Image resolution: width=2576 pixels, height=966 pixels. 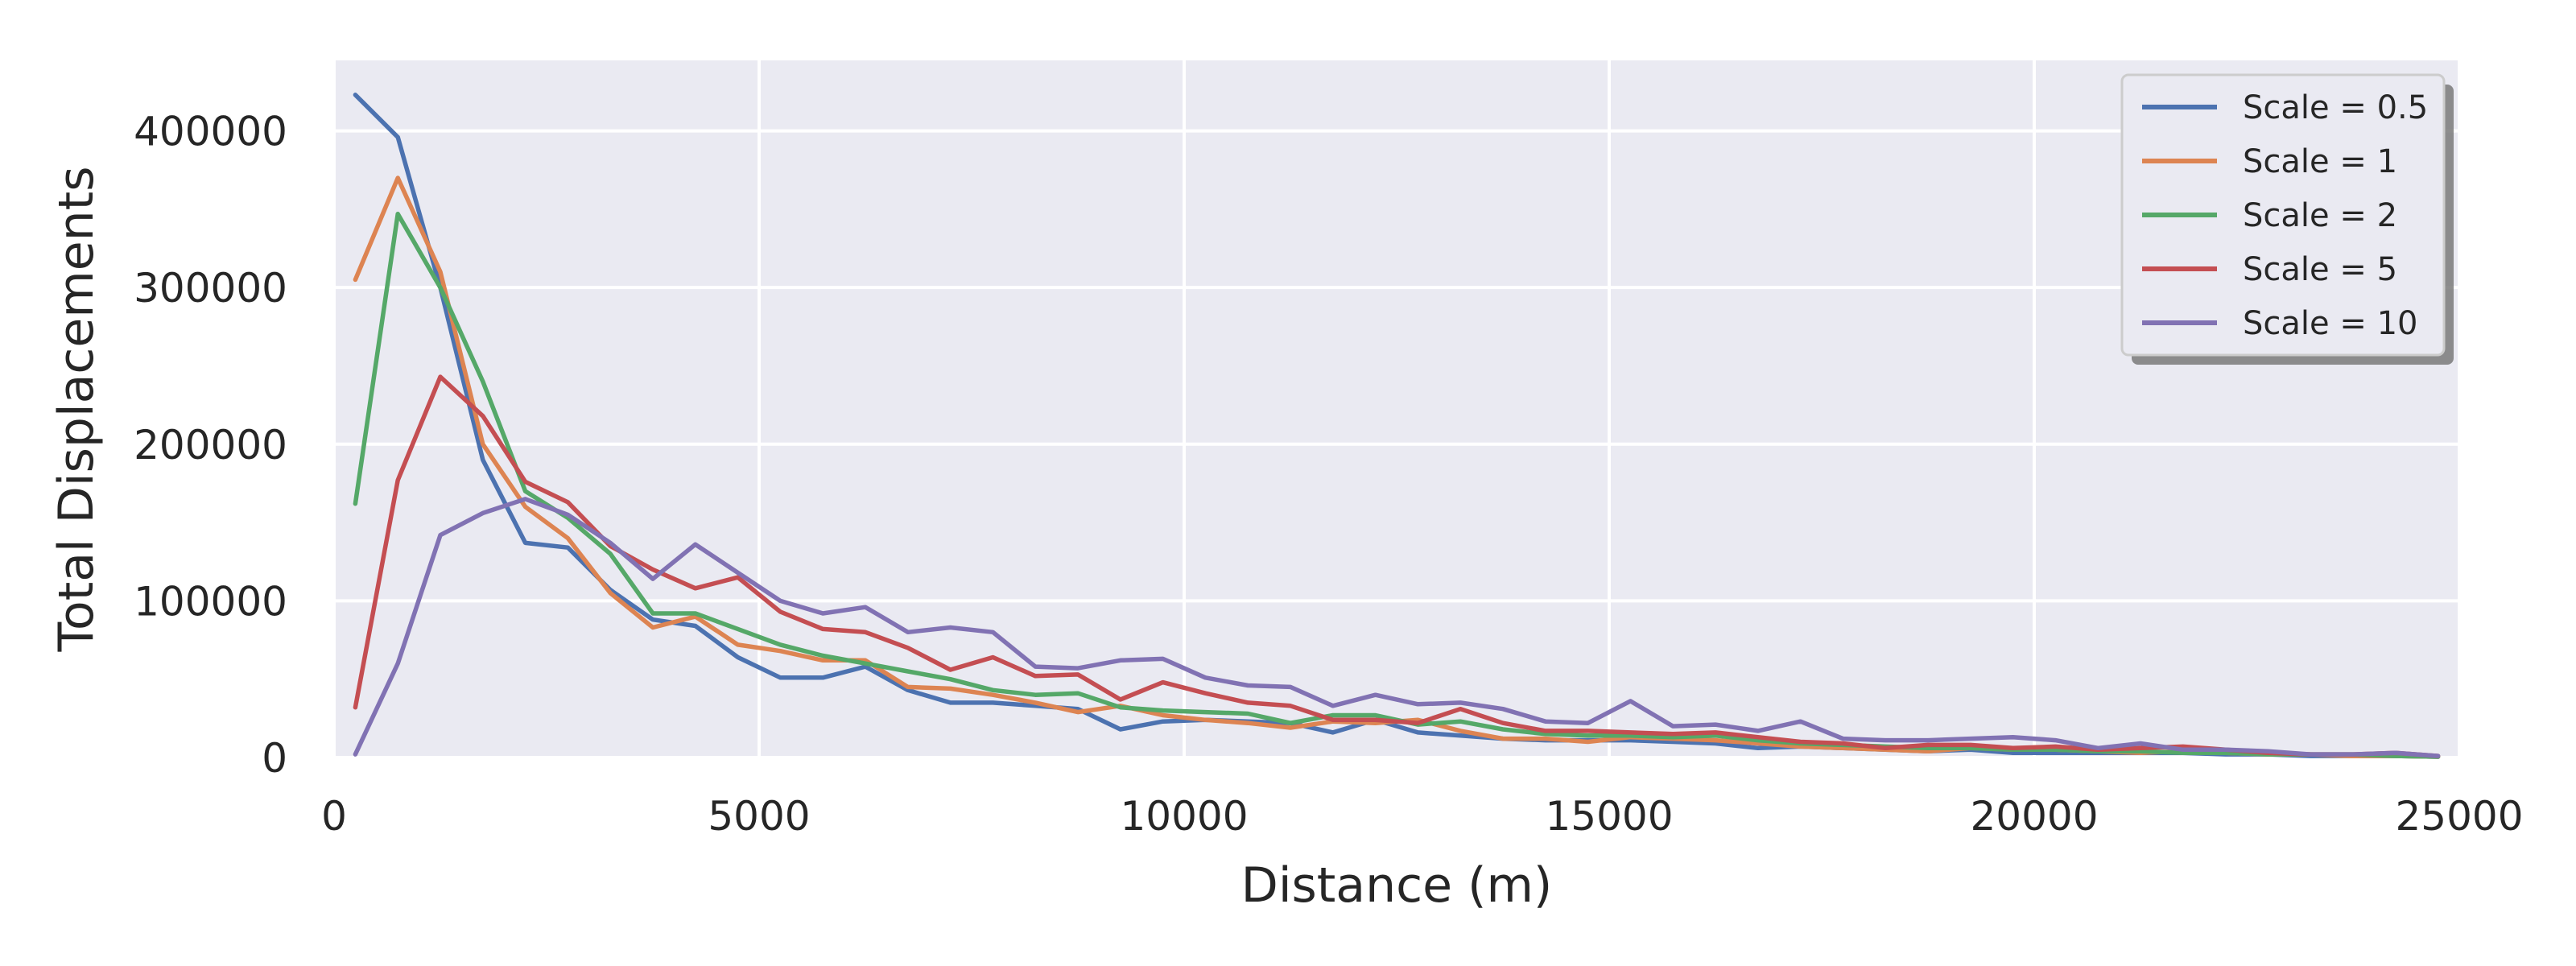 I want to click on x-tick-label: 10000, so click(x=1184, y=816).